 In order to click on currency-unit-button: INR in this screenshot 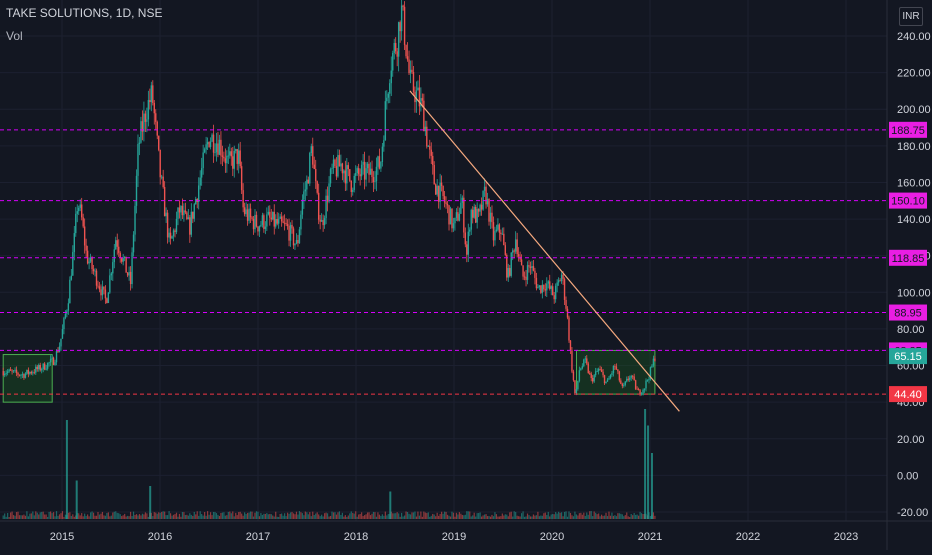, I will do `click(911, 16)`.